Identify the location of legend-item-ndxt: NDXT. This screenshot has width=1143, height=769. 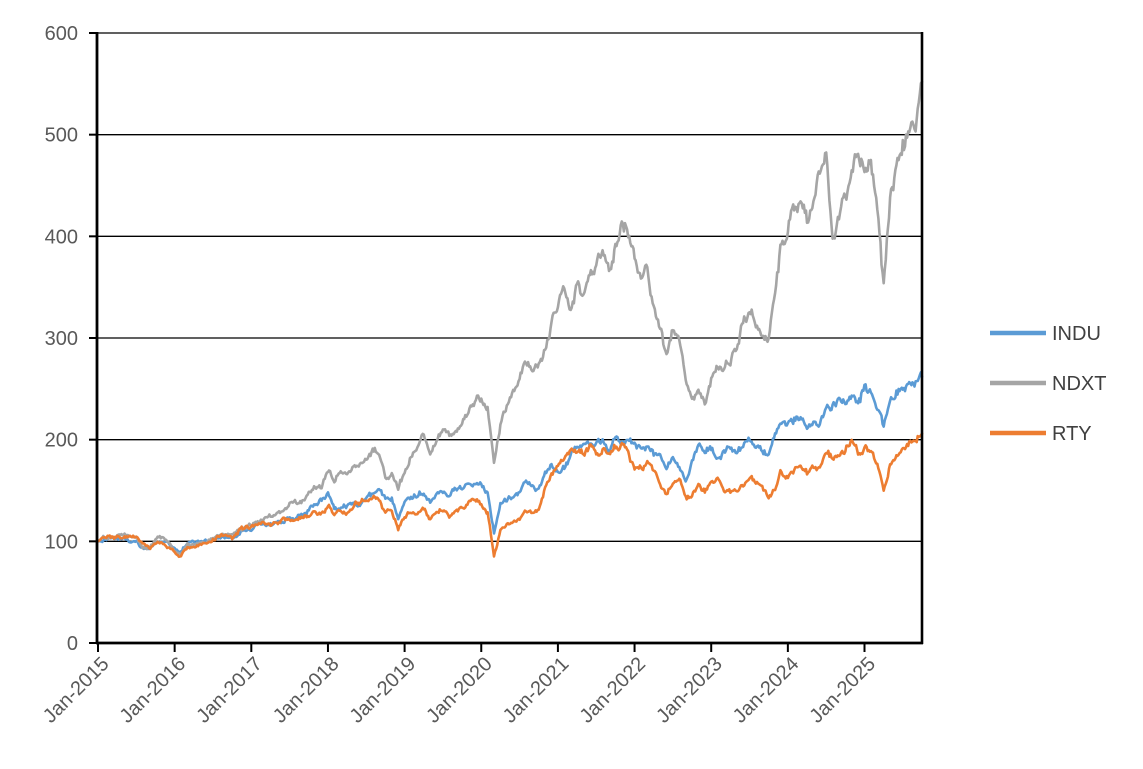
(1048, 384).